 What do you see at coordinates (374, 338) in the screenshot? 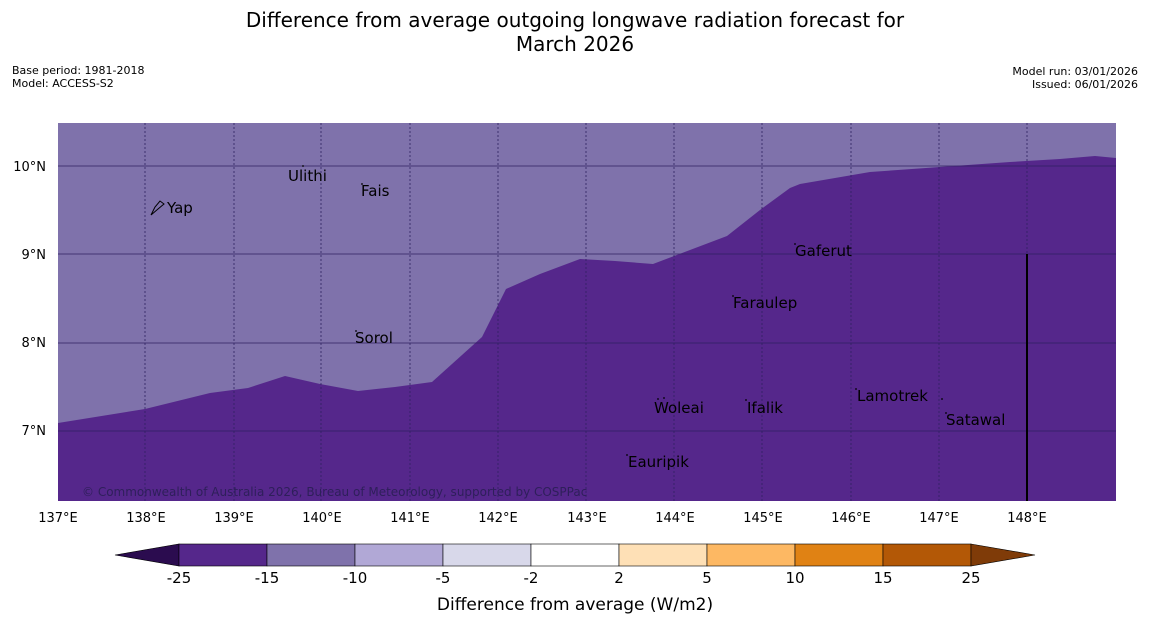
I see `place-sorol: Sorol` at bounding box center [374, 338].